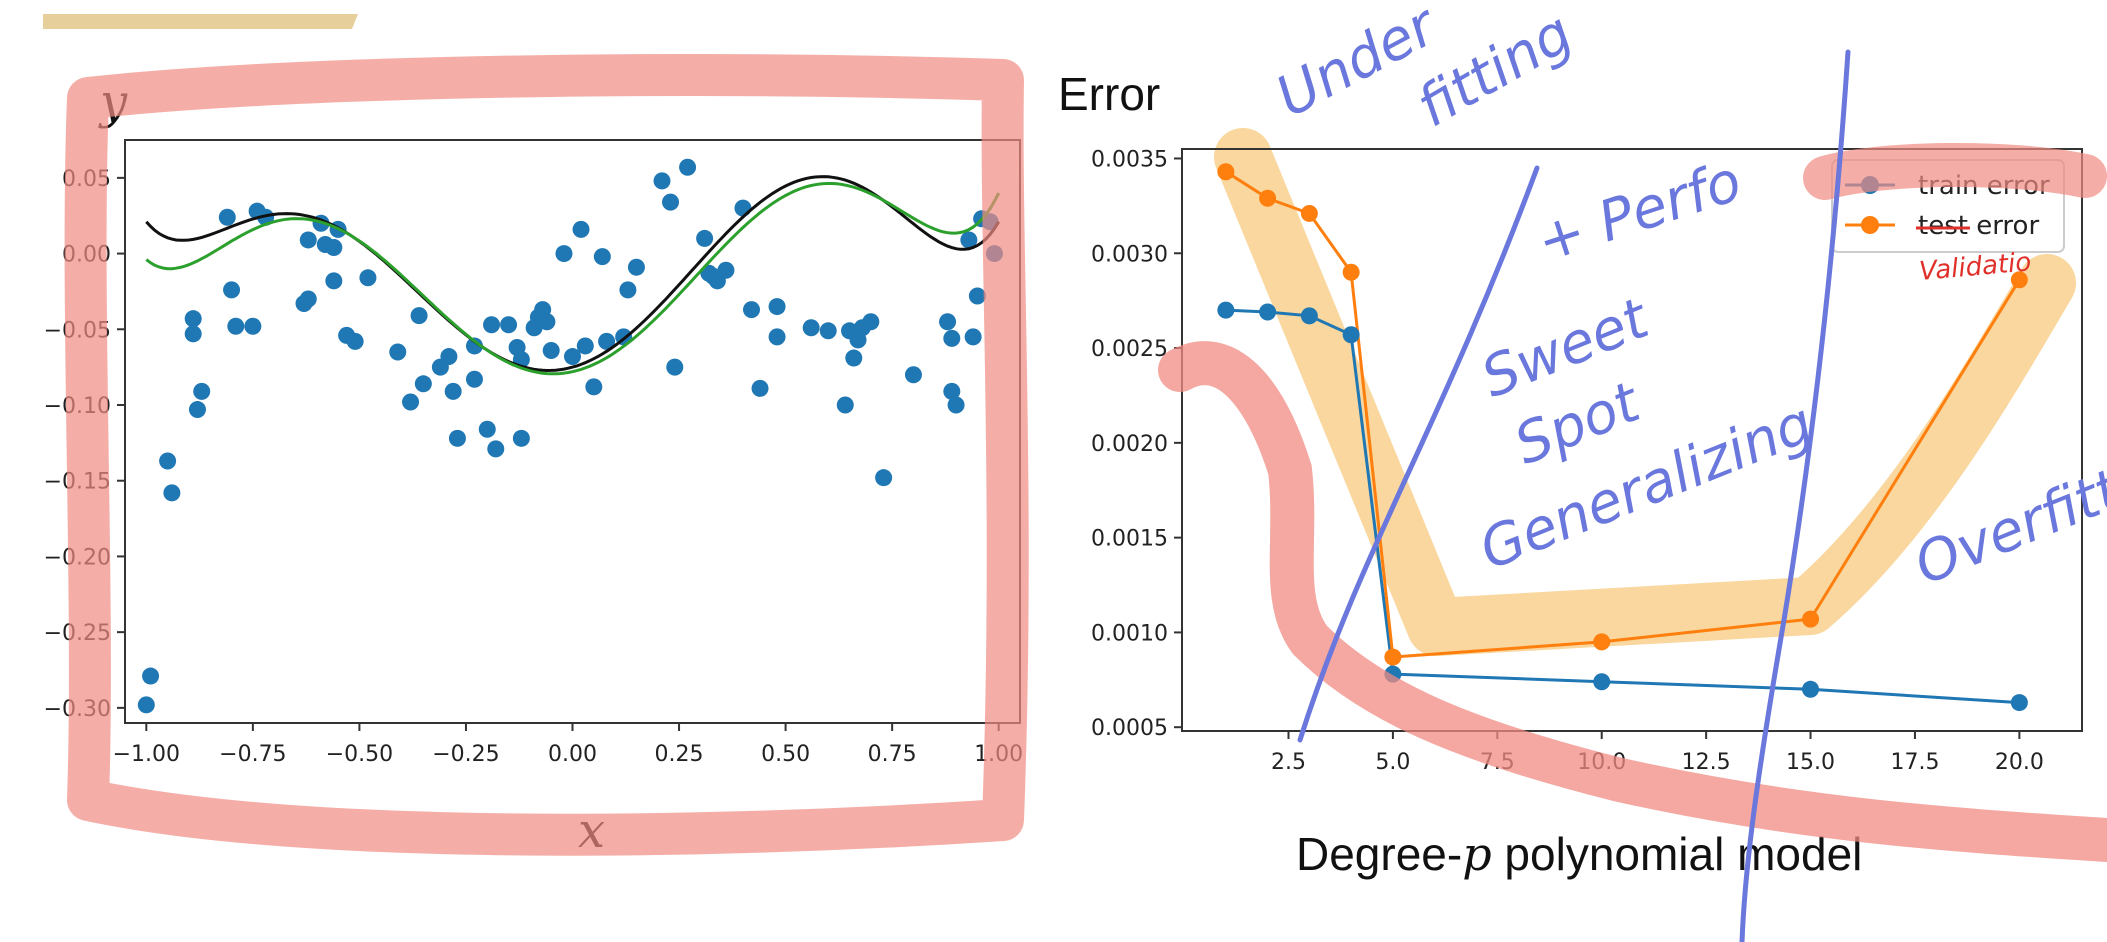  What do you see at coordinates (1418, 454) in the screenshot?
I see `blue-diagonal-line` at bounding box center [1418, 454].